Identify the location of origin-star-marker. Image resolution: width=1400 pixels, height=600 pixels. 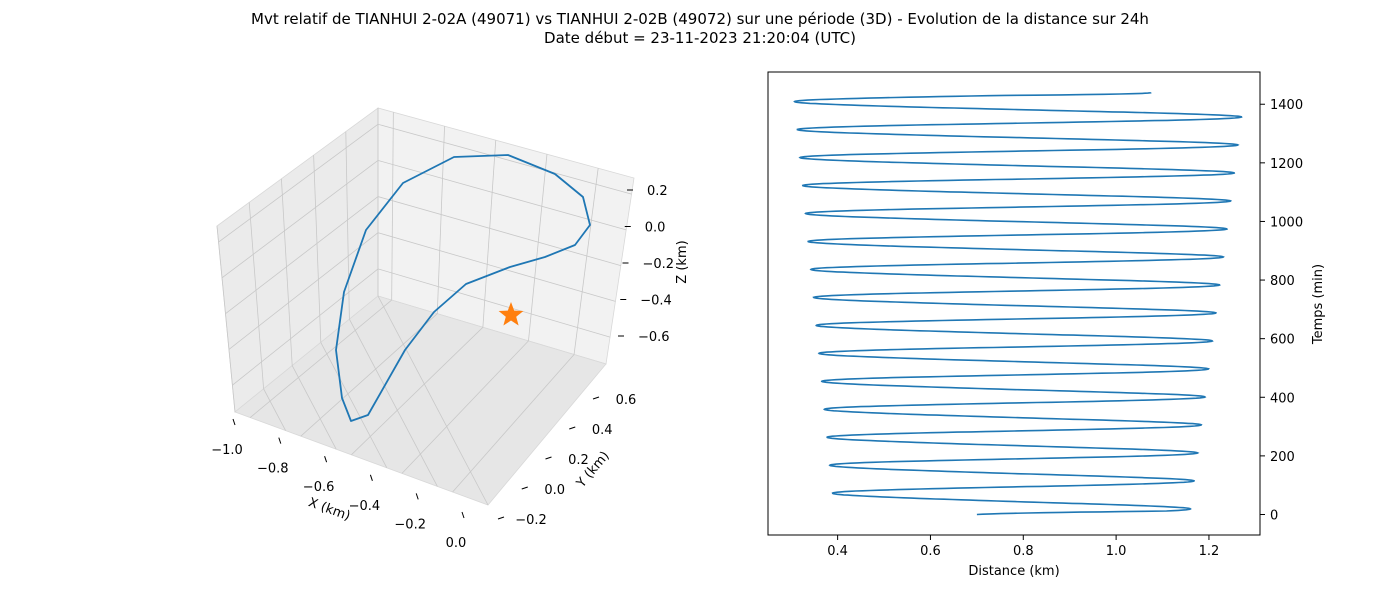
(511, 314).